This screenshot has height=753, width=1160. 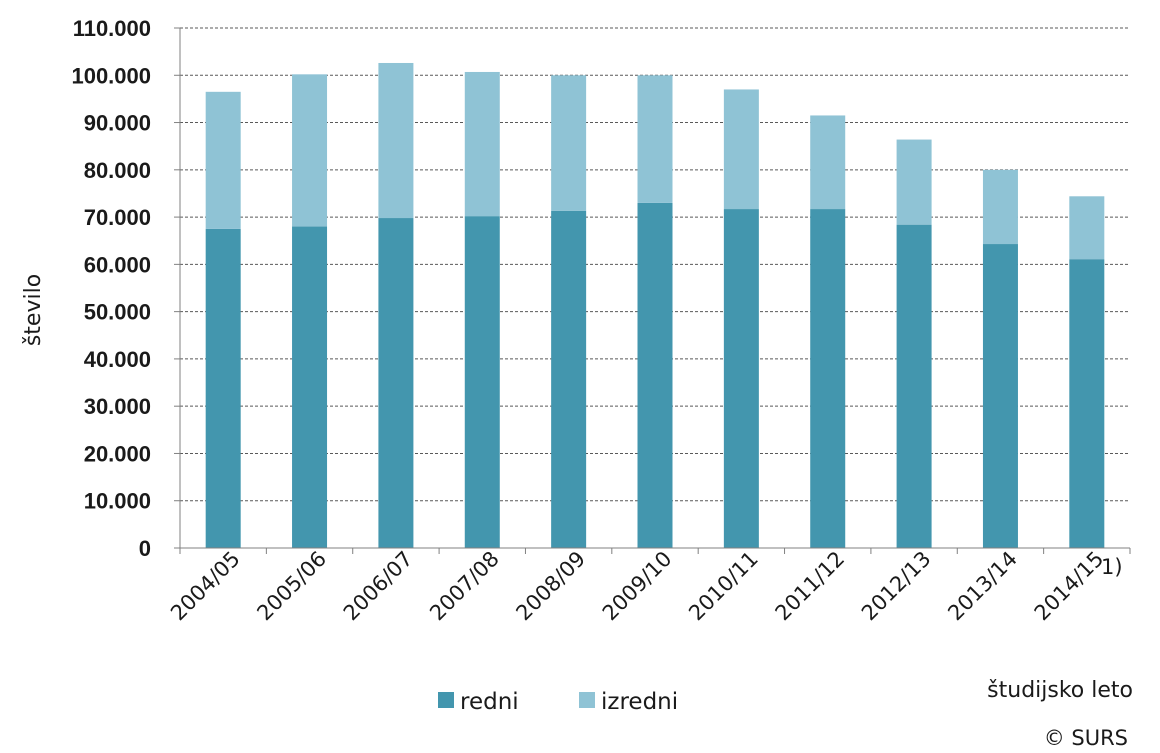 What do you see at coordinates (551, 586) in the screenshot?
I see `x-tick-label: 2008/09` at bounding box center [551, 586].